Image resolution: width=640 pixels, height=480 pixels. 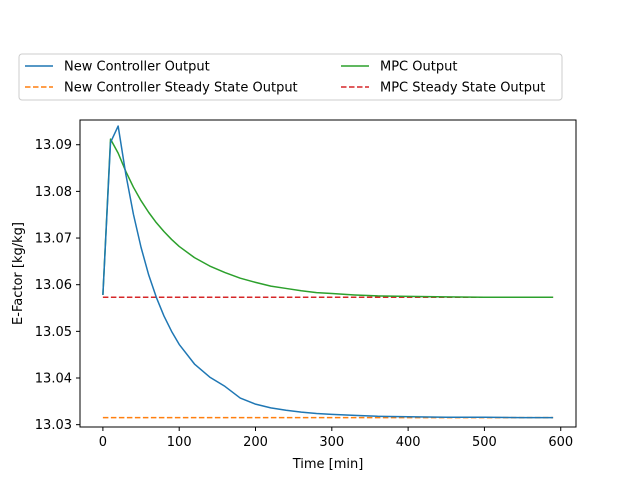 I want to click on y-tick-label: 13.06, so click(x=53, y=285).